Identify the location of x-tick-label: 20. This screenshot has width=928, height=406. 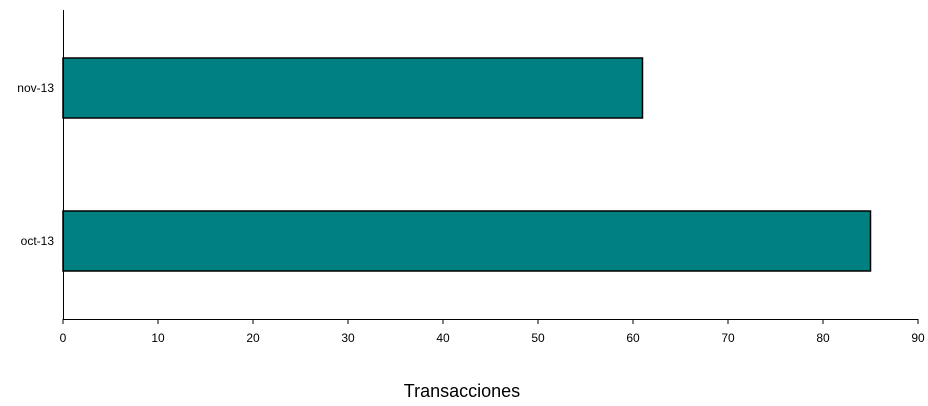
(253, 338).